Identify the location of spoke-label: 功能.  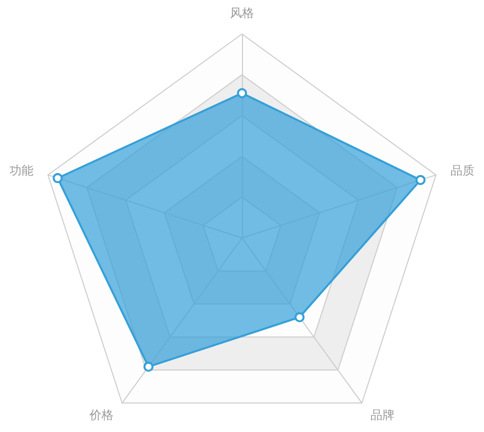
(22, 170).